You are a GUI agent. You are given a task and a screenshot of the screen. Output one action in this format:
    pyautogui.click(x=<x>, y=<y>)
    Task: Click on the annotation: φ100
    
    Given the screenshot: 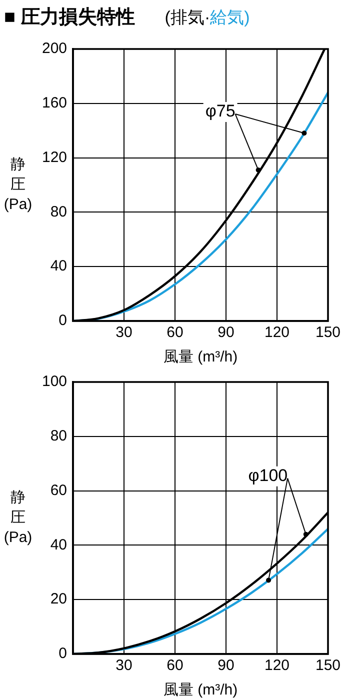 What is the action you would take?
    pyautogui.click(x=268, y=476)
    